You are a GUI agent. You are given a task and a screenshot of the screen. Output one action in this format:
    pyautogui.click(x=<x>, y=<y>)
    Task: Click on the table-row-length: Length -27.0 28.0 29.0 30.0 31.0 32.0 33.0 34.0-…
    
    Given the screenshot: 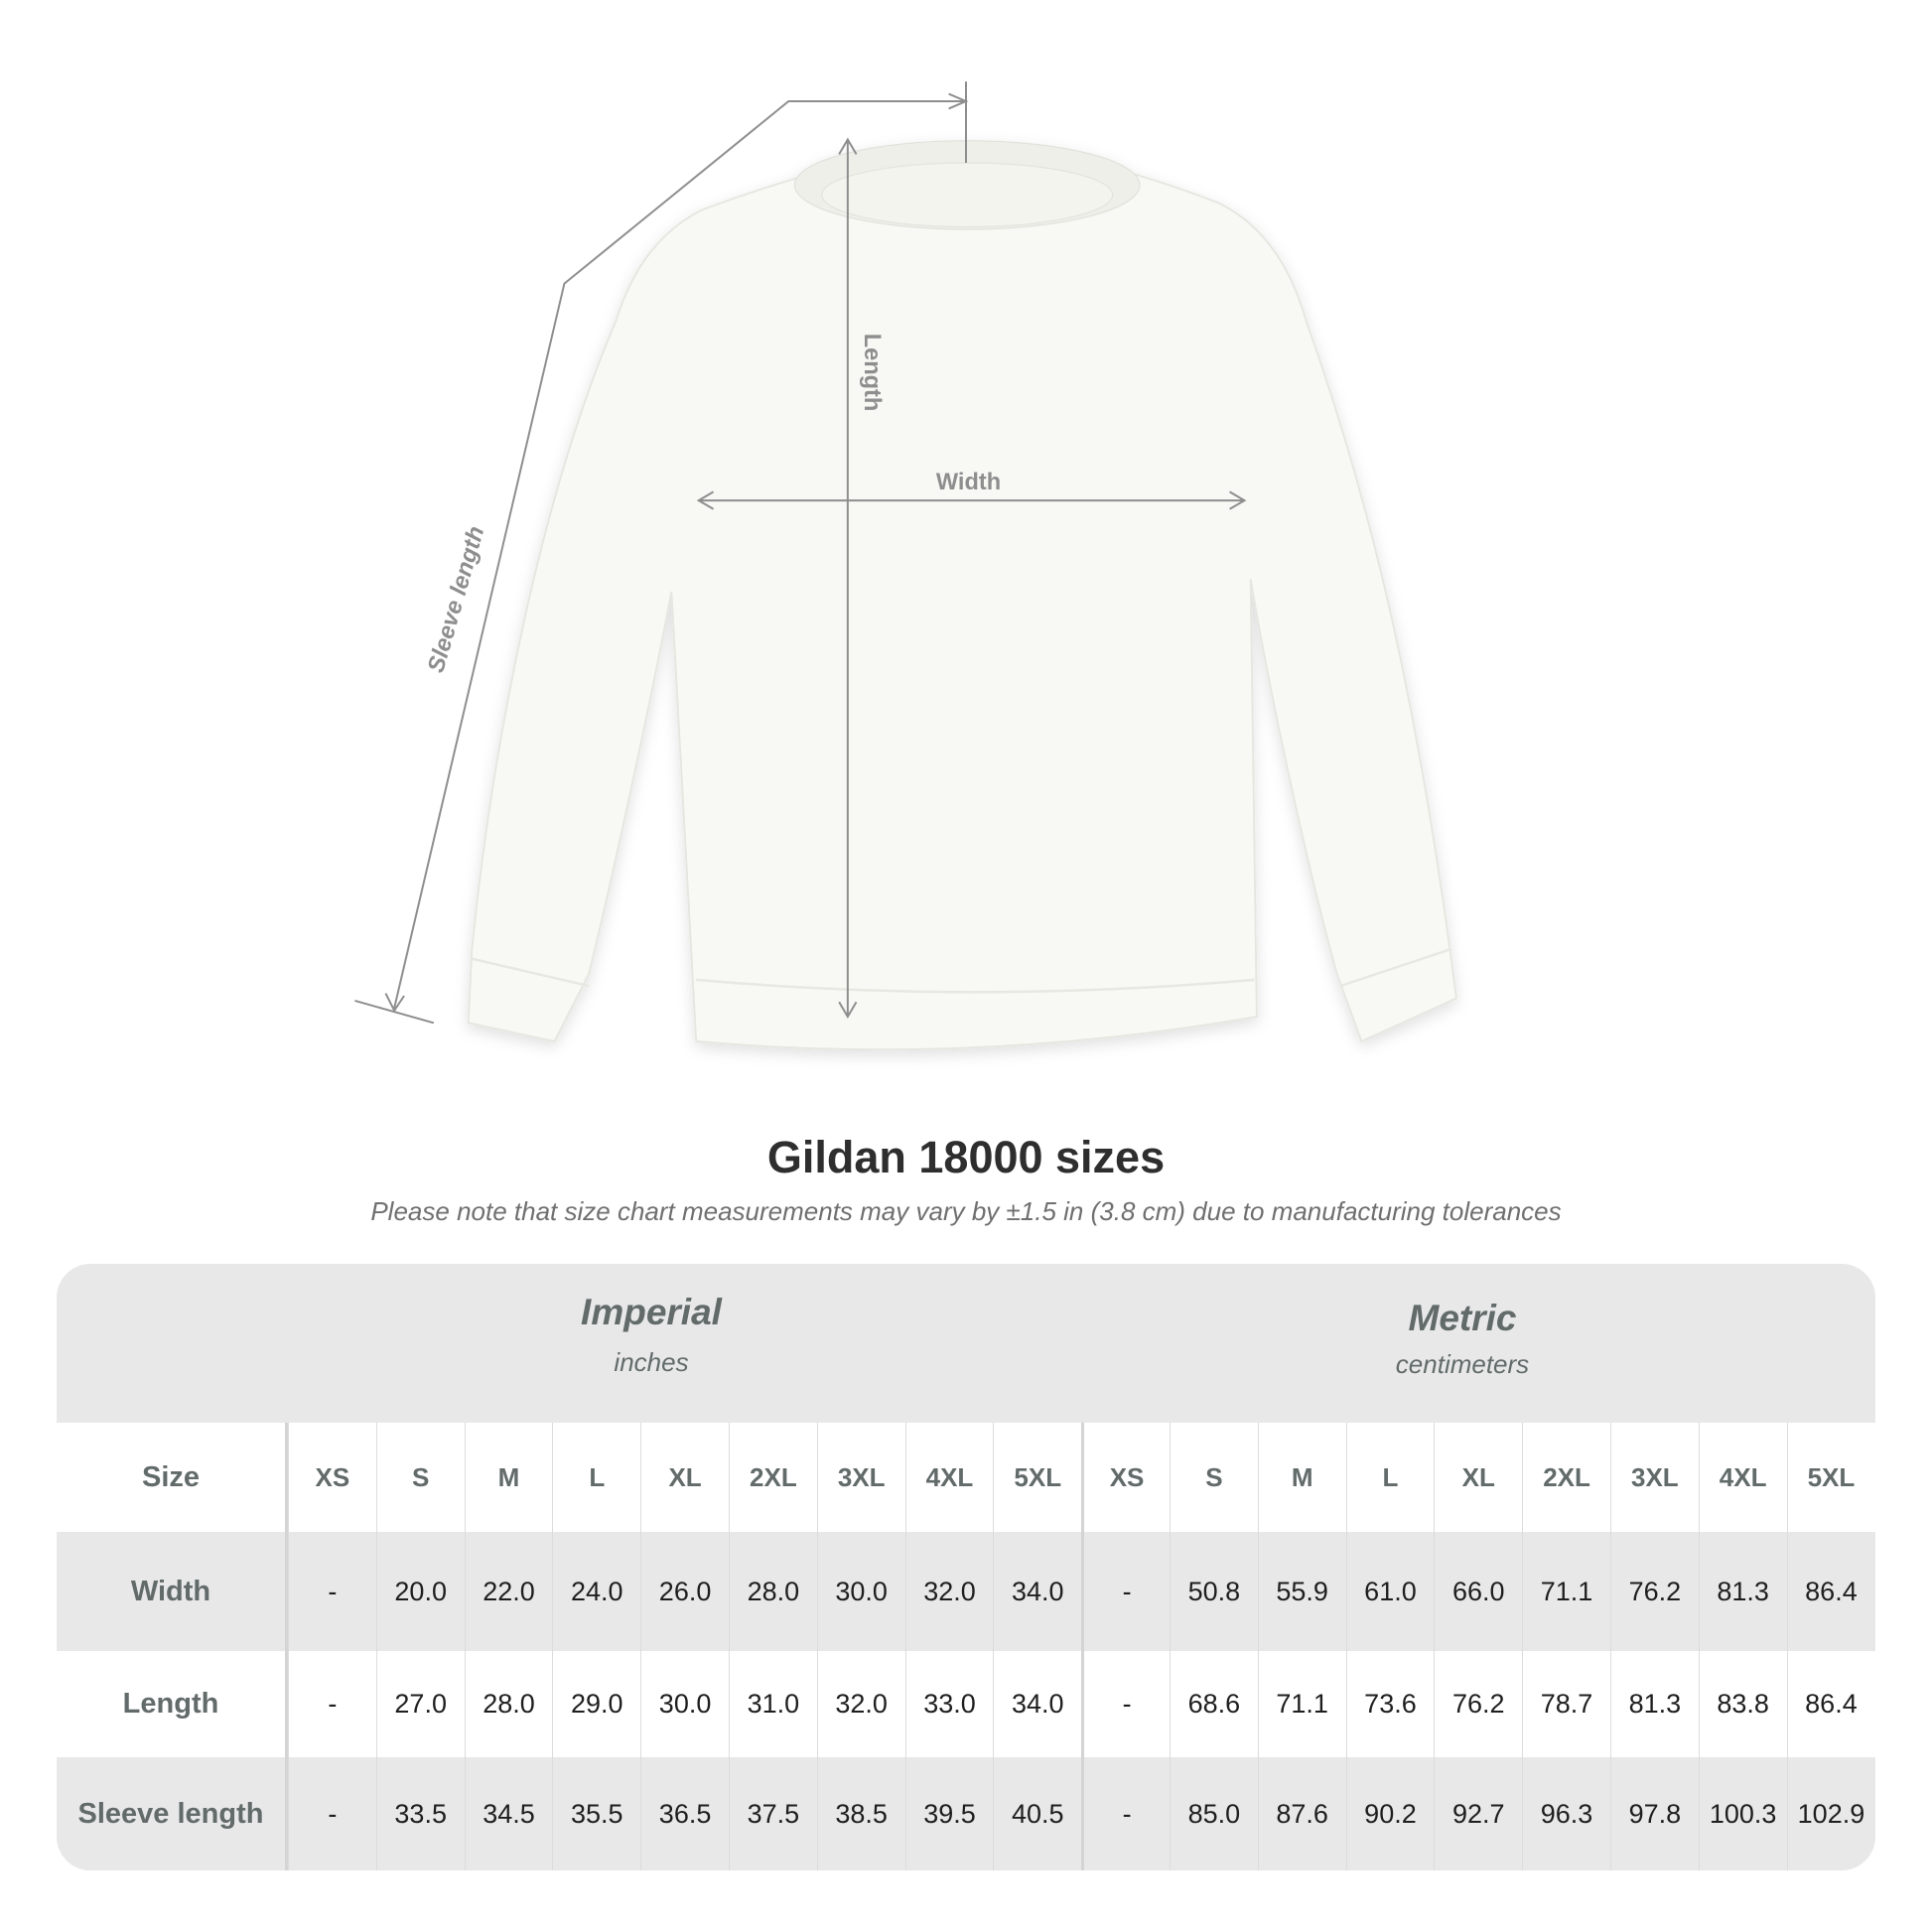 What is the action you would take?
    pyautogui.click(x=966, y=1704)
    